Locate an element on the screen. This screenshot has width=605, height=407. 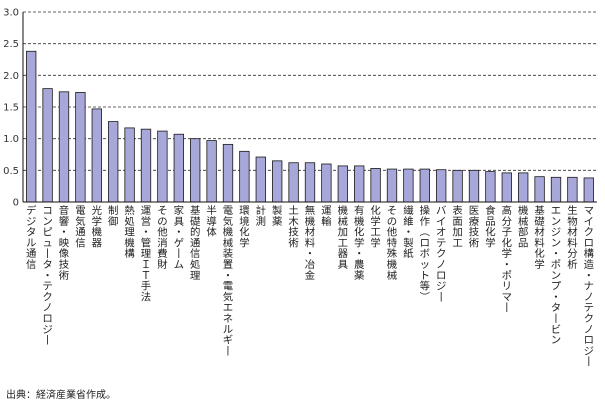
category-label-char: 御 is located at coordinates (113, 221).